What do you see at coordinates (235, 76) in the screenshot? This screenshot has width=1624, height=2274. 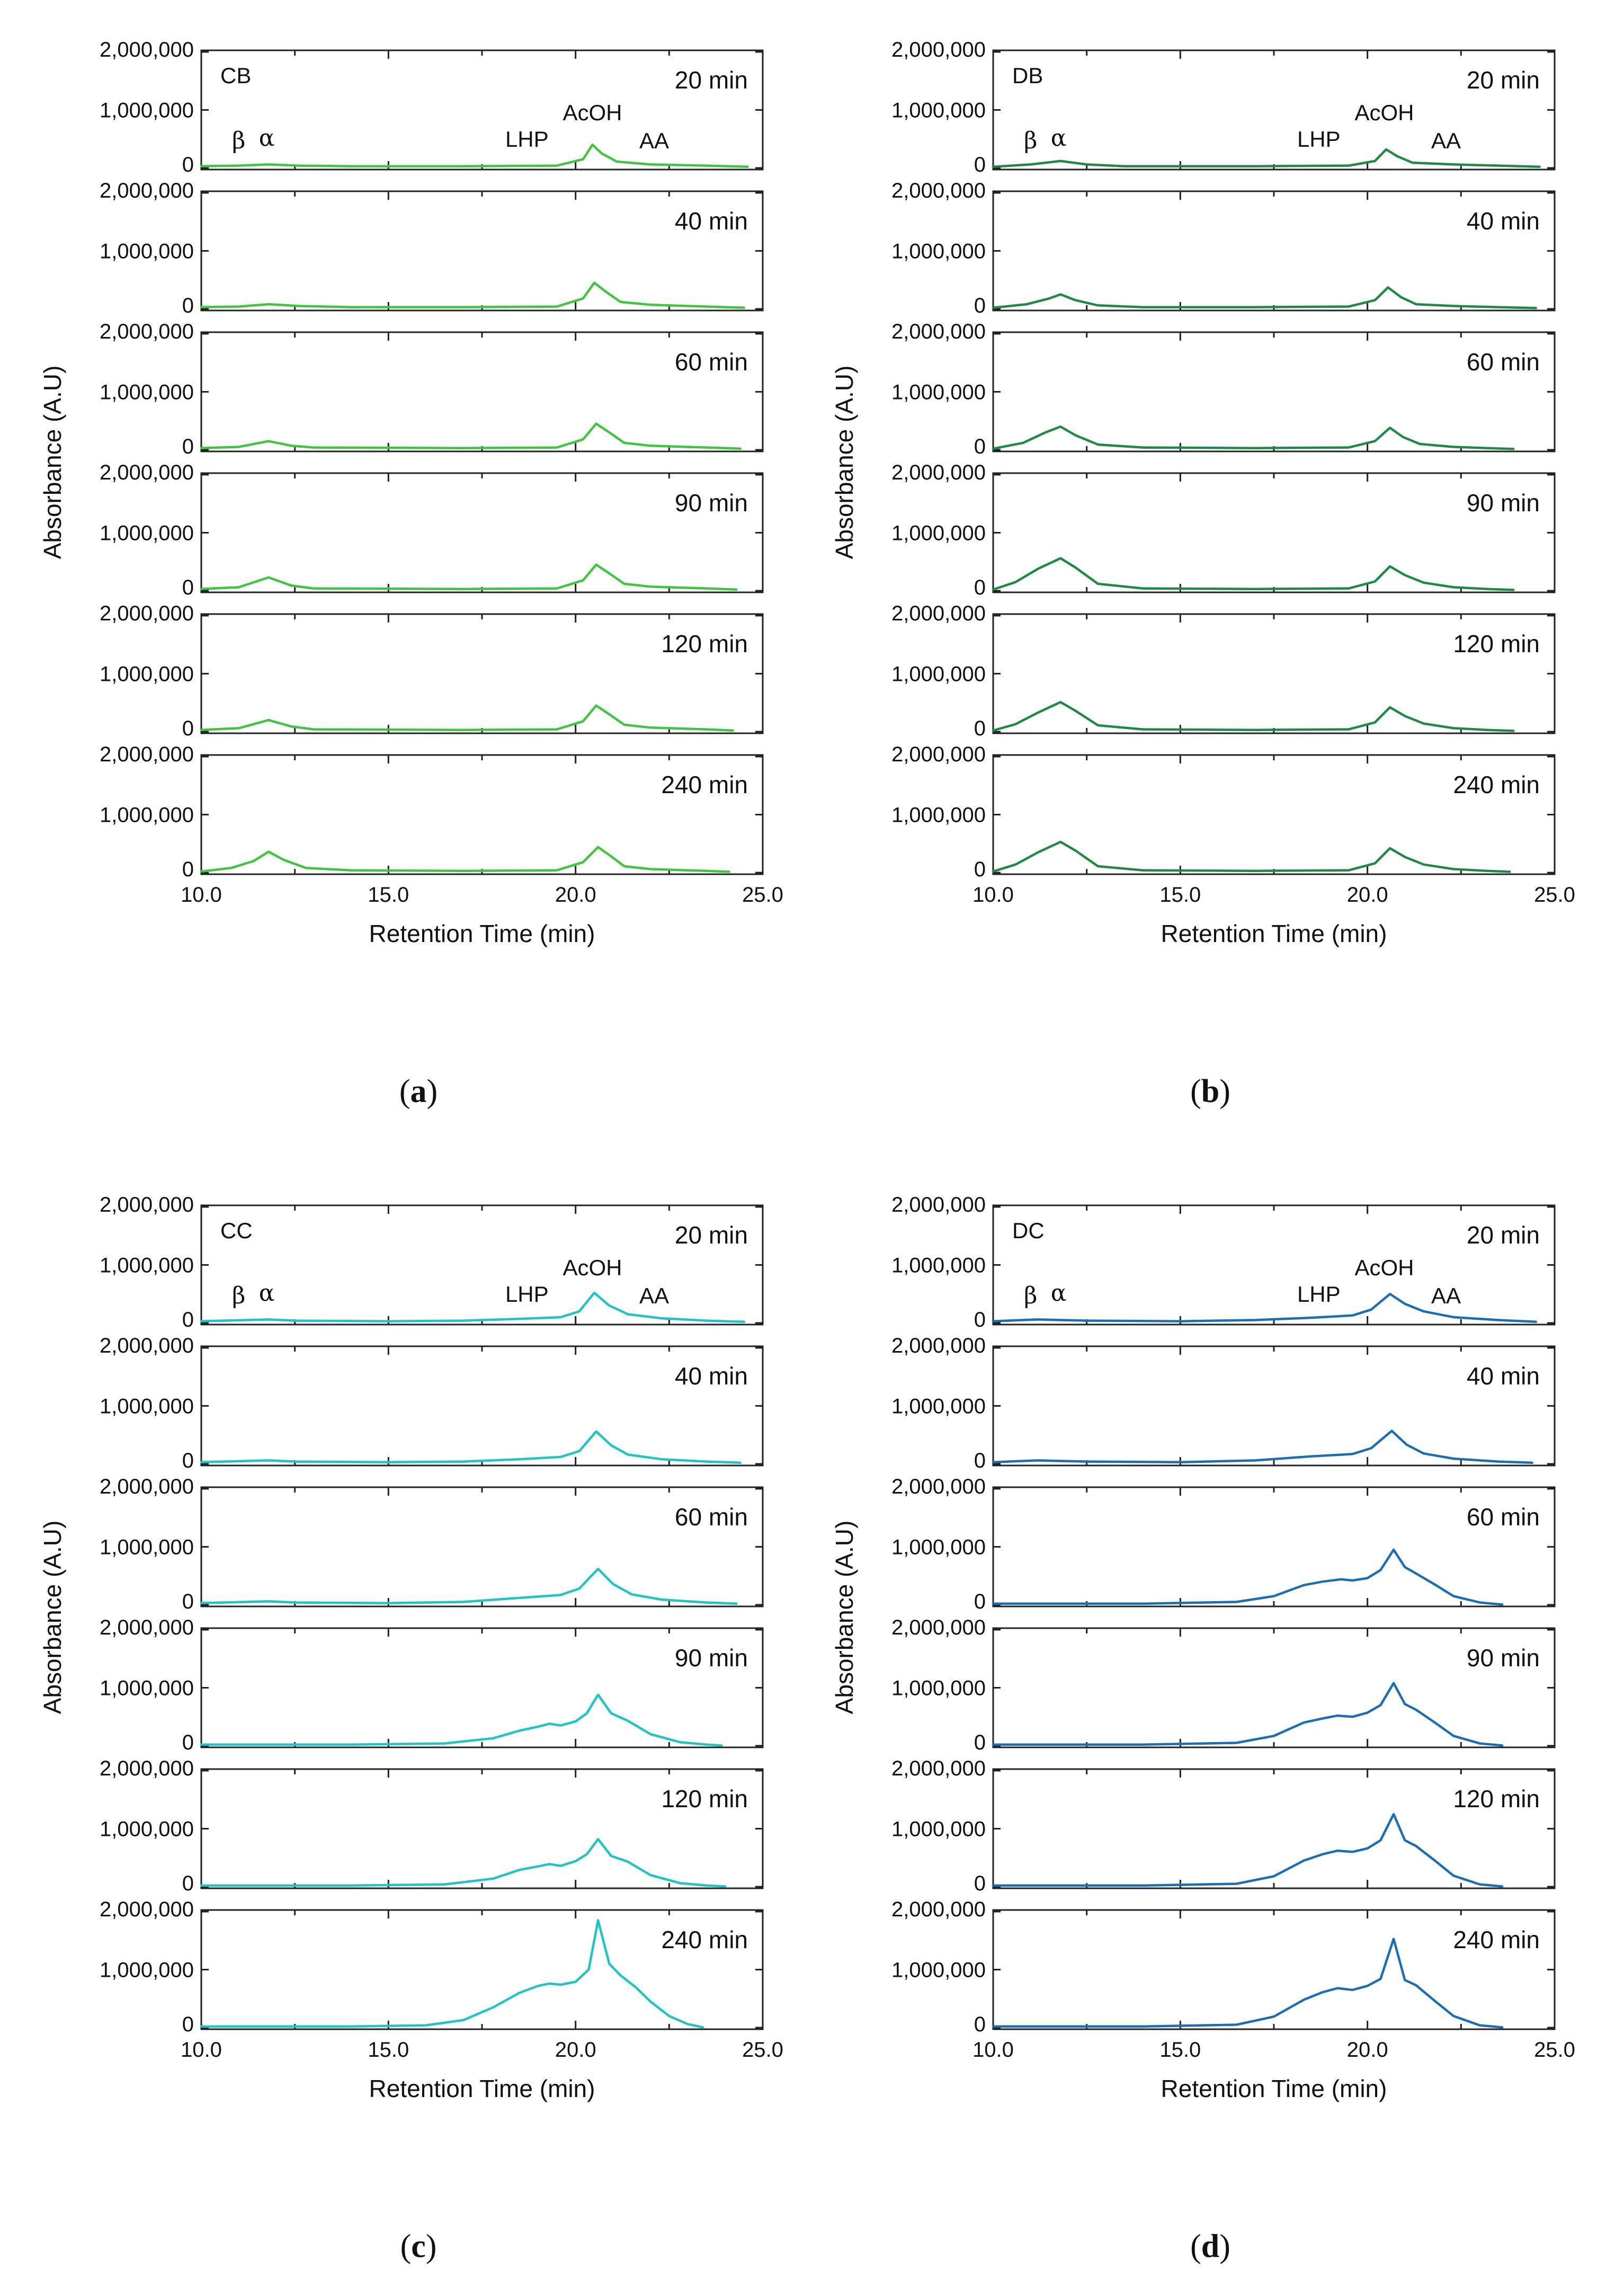 I see `sample-label: CB` at bounding box center [235, 76].